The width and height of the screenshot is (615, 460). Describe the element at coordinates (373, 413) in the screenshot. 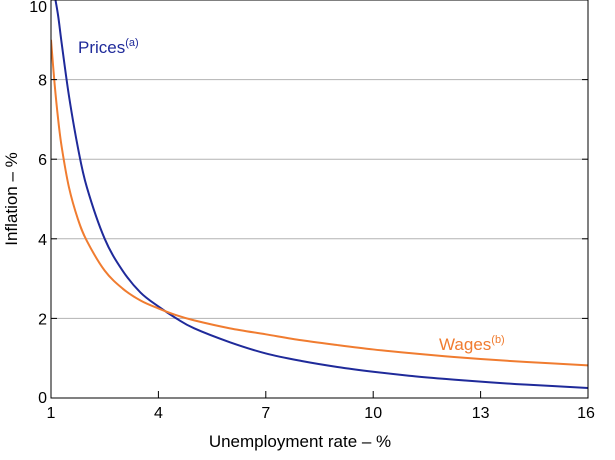

I see `x-tick-label: 10` at that location.